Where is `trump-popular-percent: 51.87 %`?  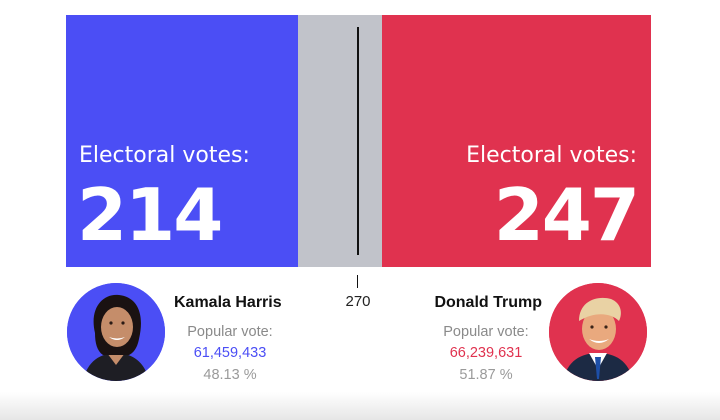
trump-popular-percent: 51.87 % is located at coordinates (486, 375).